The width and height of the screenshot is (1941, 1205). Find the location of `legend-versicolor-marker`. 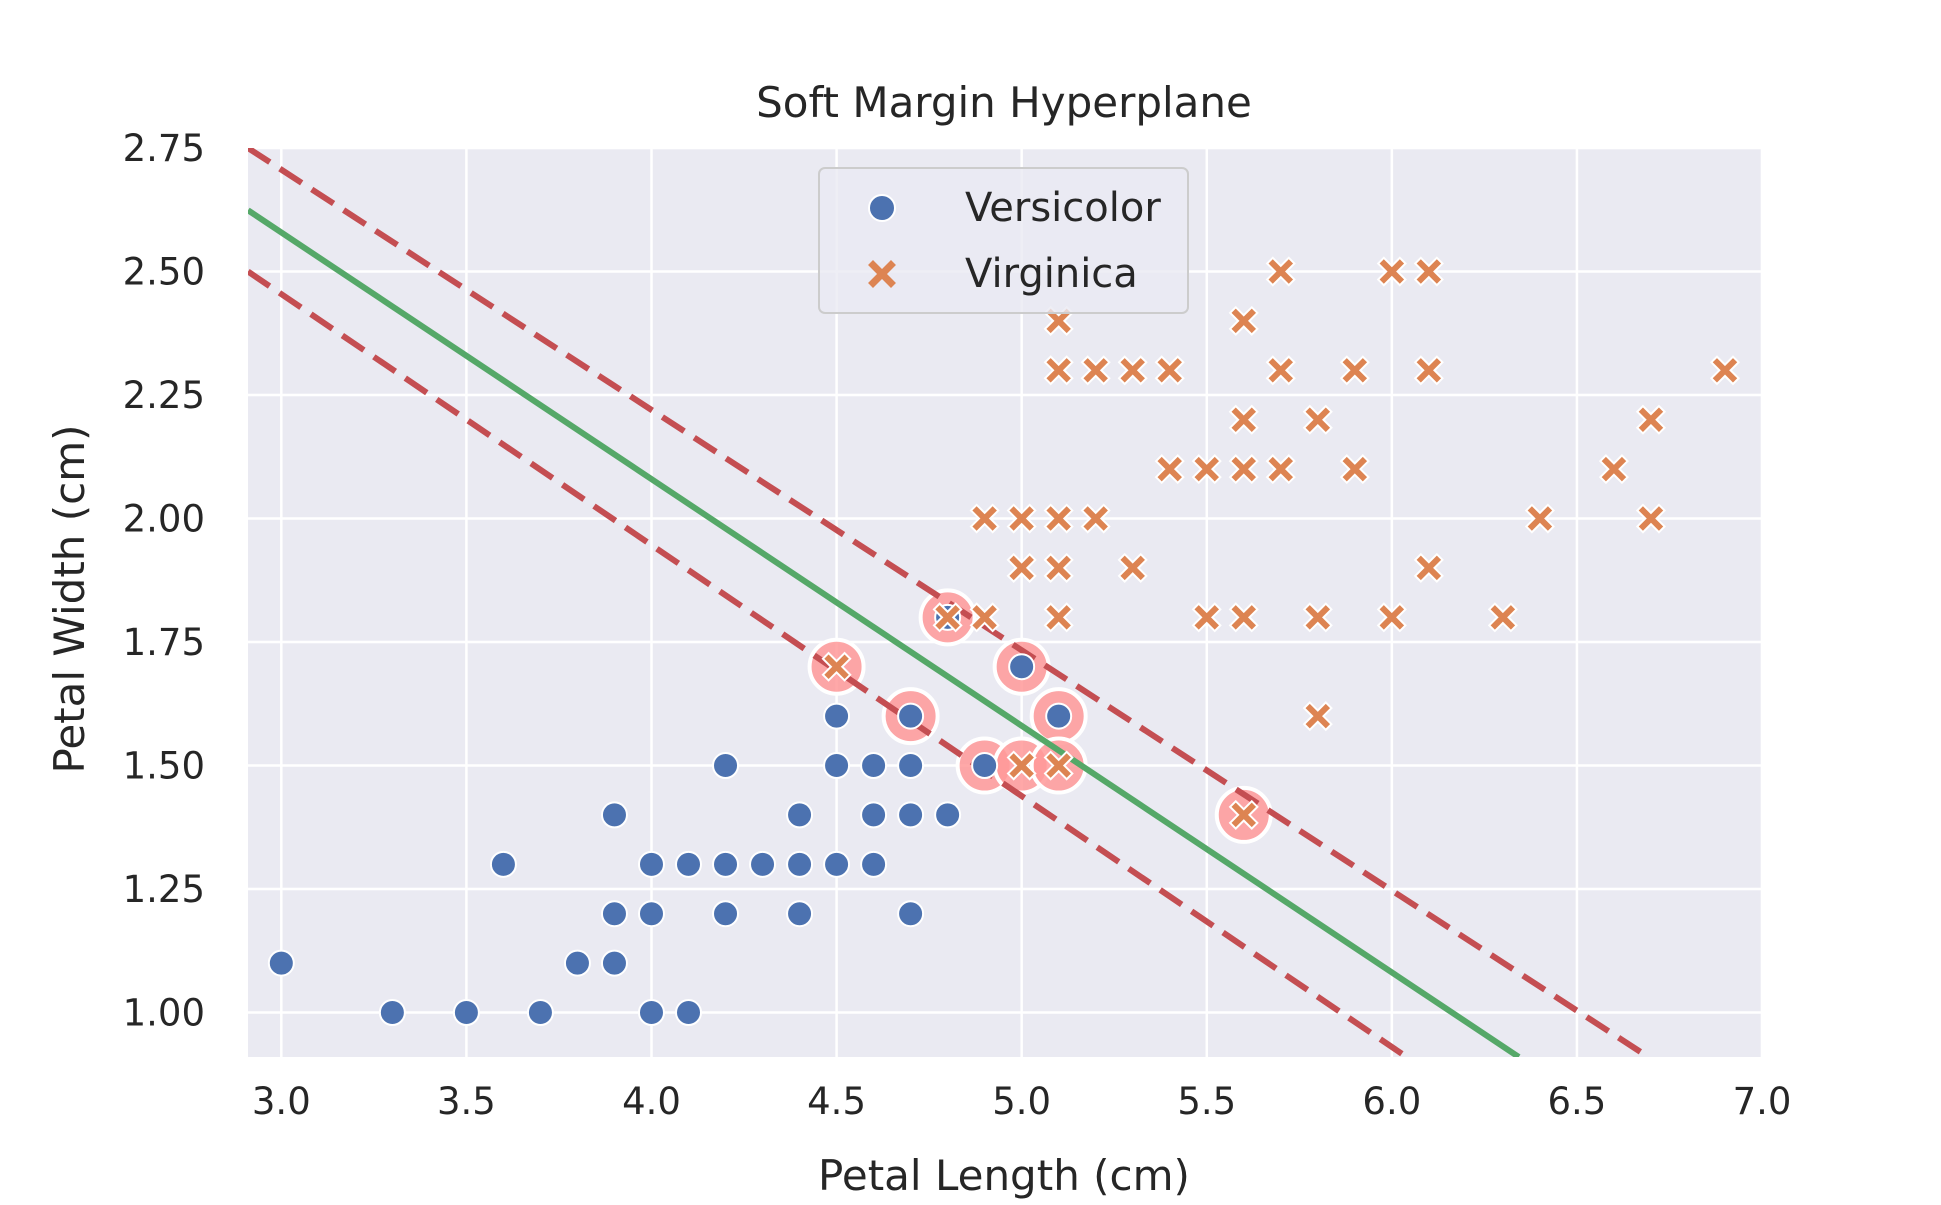

legend-versicolor-marker is located at coordinates (882, 208).